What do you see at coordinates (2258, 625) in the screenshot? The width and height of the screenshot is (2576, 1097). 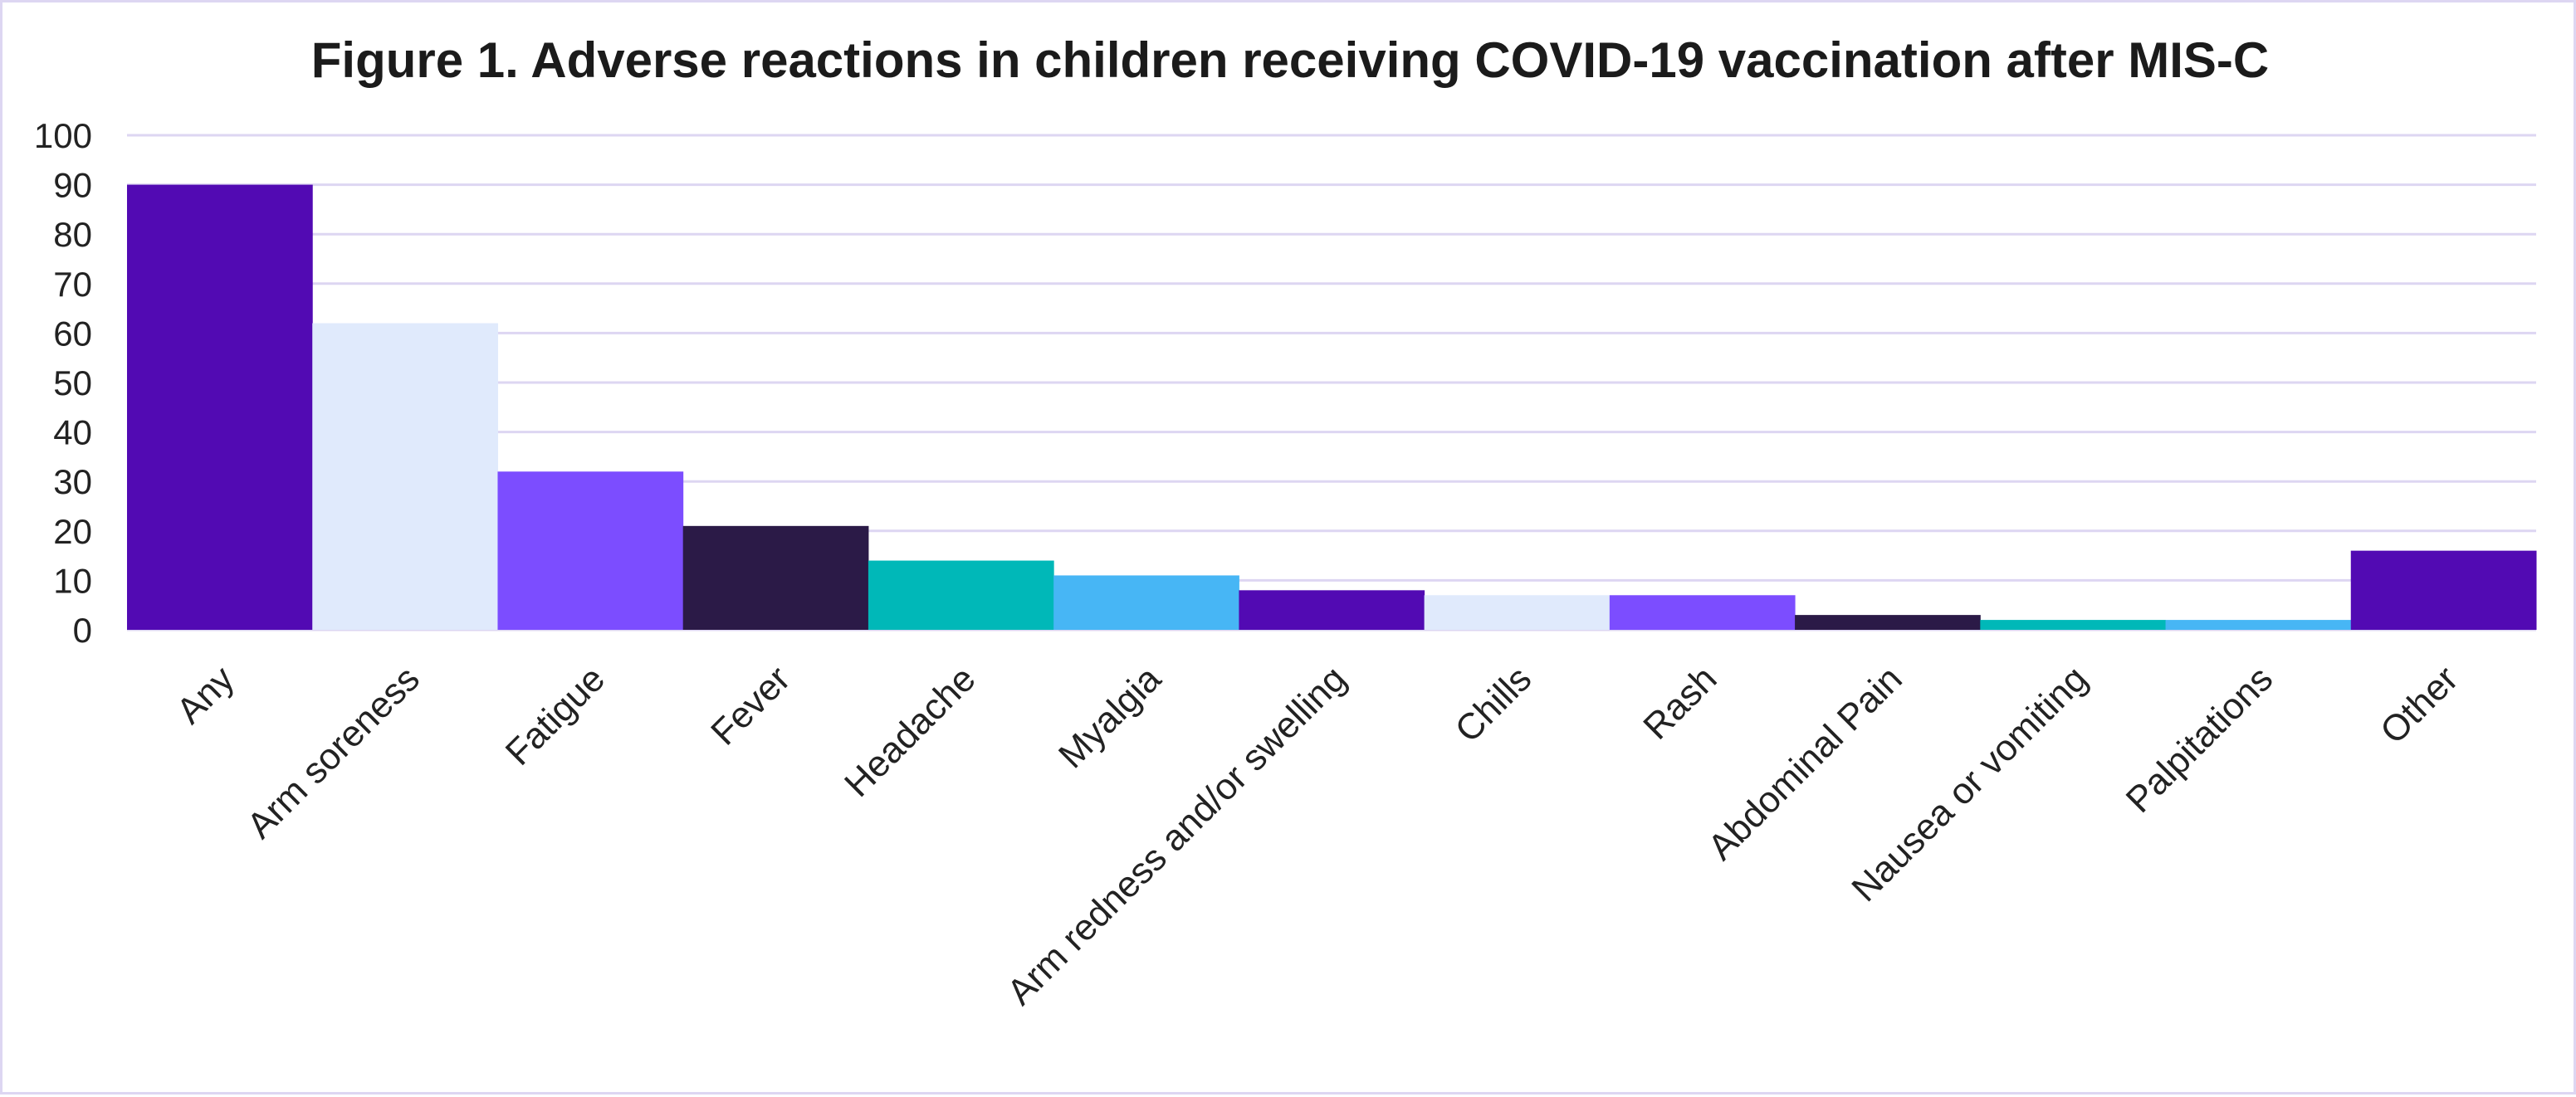 I see `bar-palpitations` at bounding box center [2258, 625].